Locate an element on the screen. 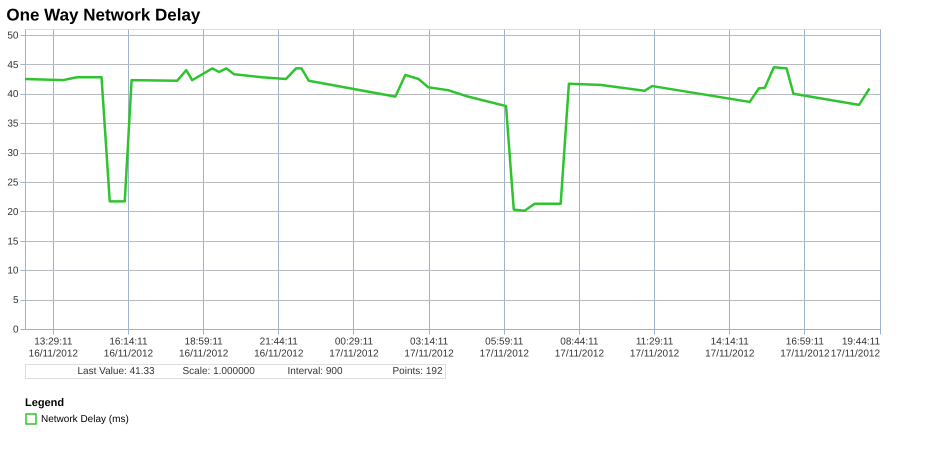  x-tick-label: 13:29:11 16/11/2012 is located at coordinates (53, 348).